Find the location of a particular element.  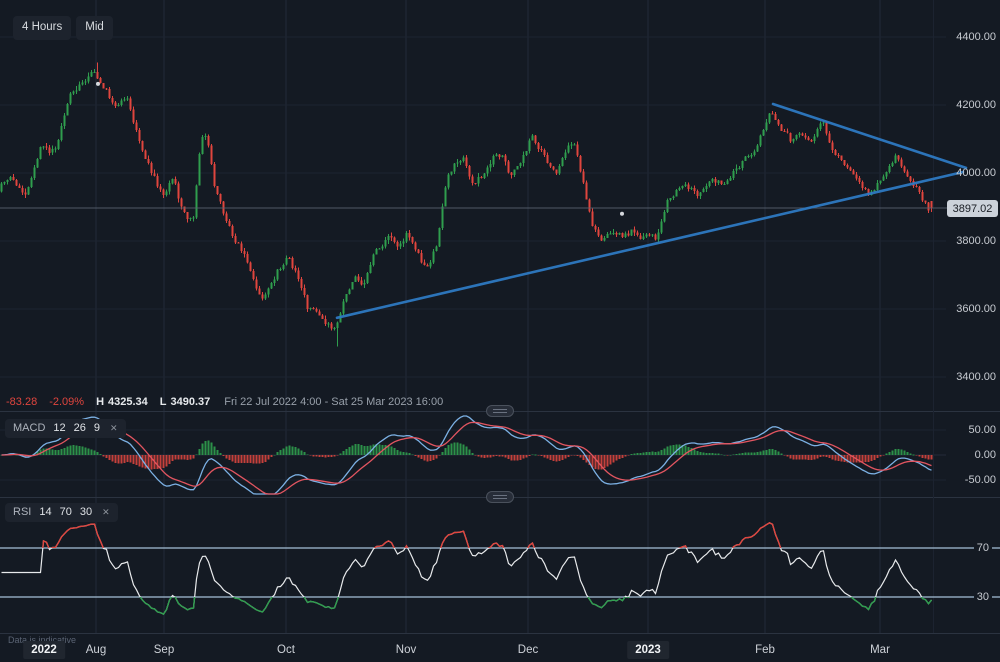

macd-axis-tick: 0.00 is located at coordinates (985, 455).